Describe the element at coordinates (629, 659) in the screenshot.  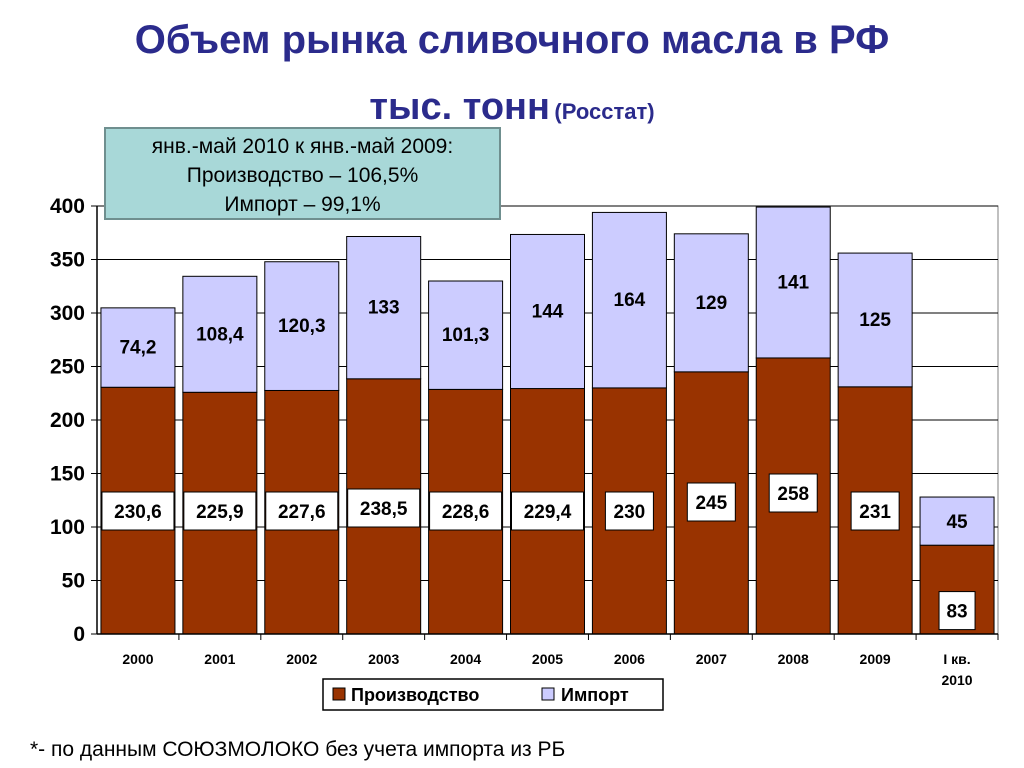
I see `xtick-label-6: 2006` at that location.